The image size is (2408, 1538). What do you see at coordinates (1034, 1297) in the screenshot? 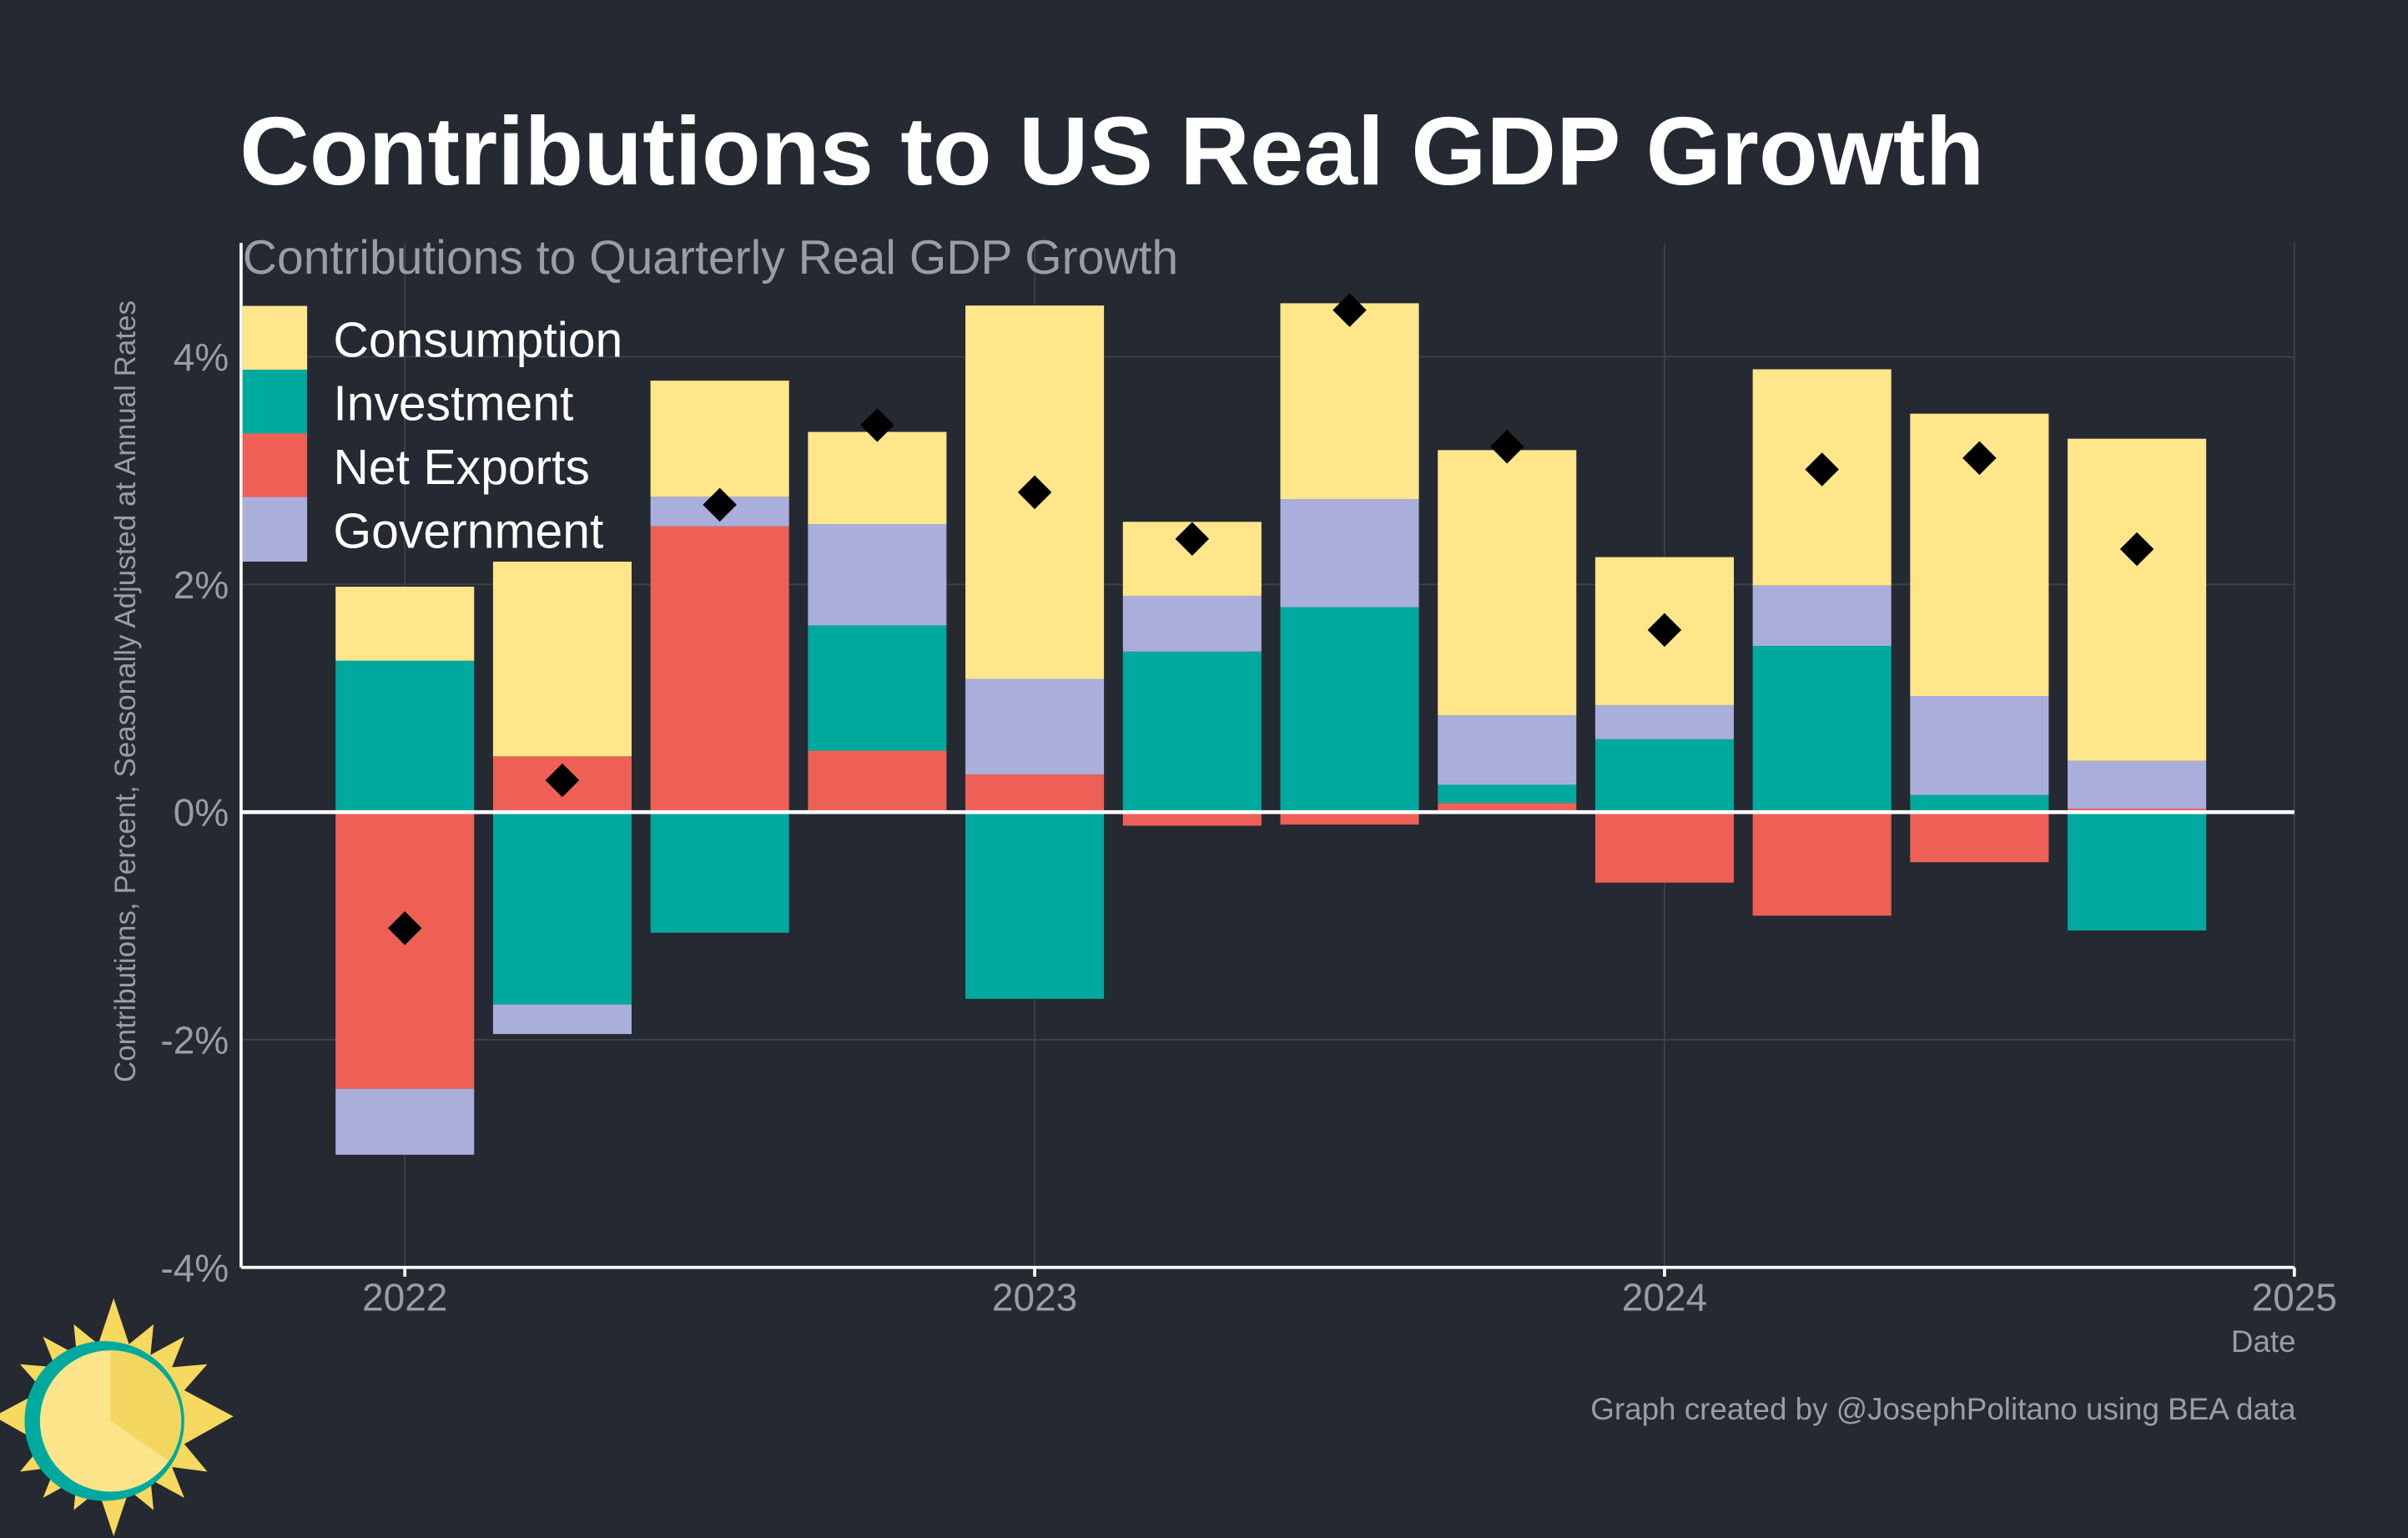
I see `x-tick-label: 2023` at bounding box center [1034, 1297].